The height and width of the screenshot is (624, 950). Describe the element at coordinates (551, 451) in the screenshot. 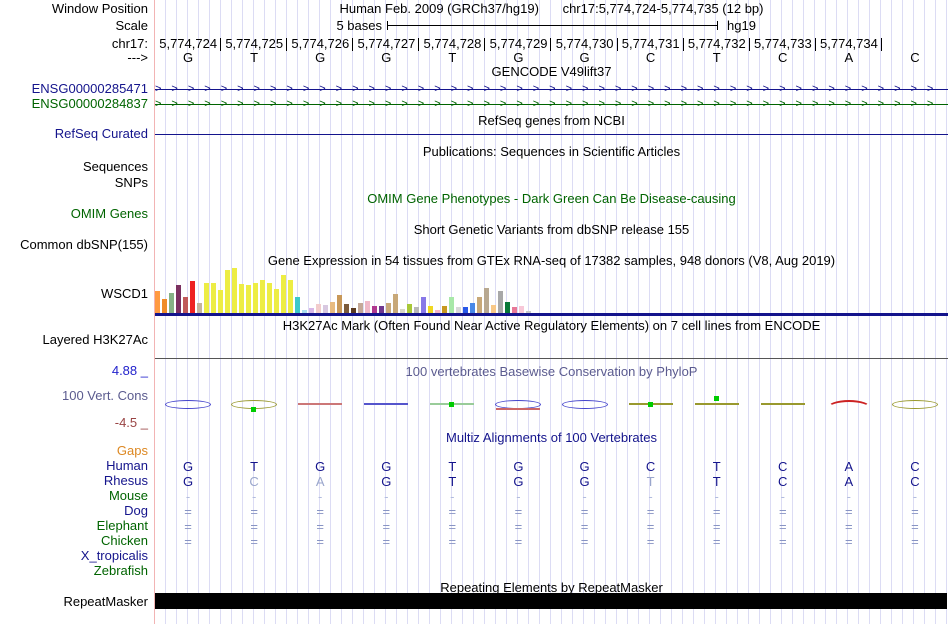

I see `alignment-row-gaps` at that location.